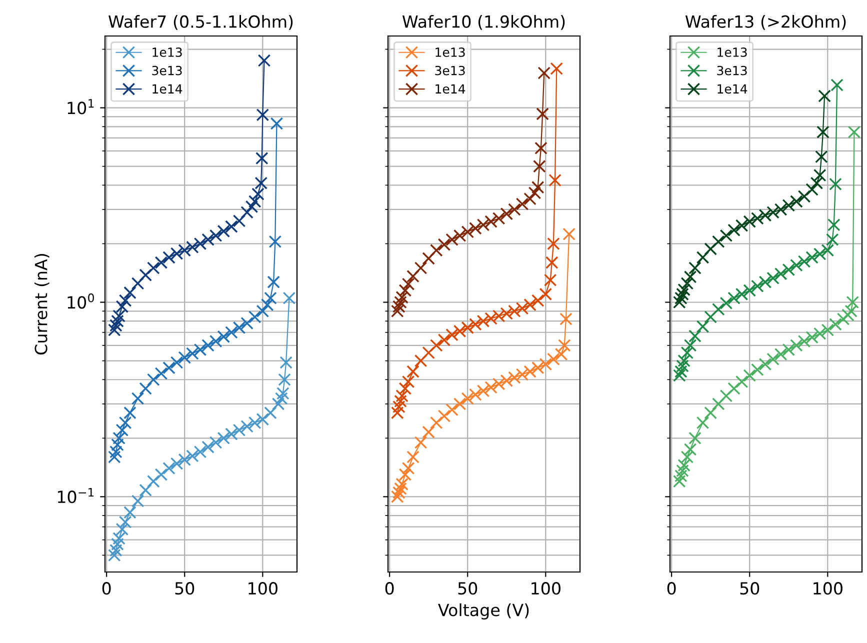 The width and height of the screenshot is (867, 643). I want to click on chart-title: Wafer13 (>2kOhm), so click(765, 22).